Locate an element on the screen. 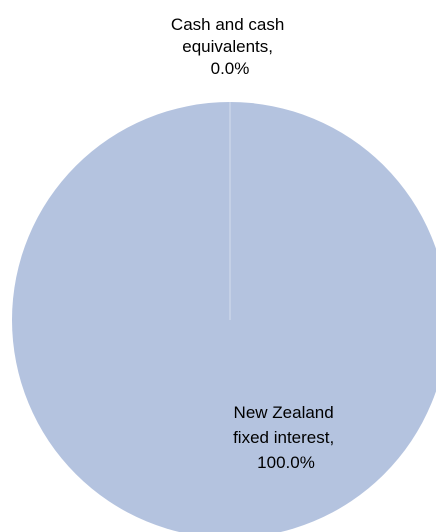 This screenshot has width=436, height=532. slice-label-cash-and-cash-equivalents: Cash and cash equivalents, 0.0% is located at coordinates (230, 46).